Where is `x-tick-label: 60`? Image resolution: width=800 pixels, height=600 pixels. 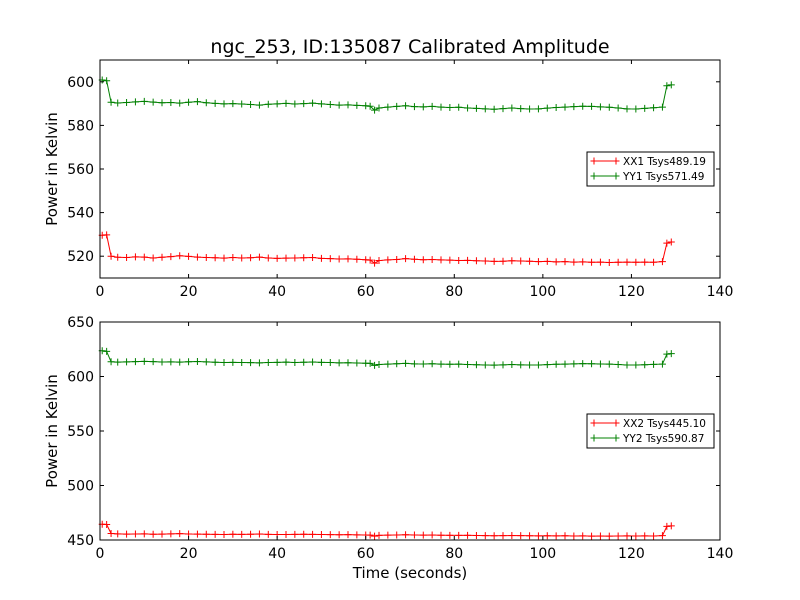 x-tick-label: 60 is located at coordinates (366, 554).